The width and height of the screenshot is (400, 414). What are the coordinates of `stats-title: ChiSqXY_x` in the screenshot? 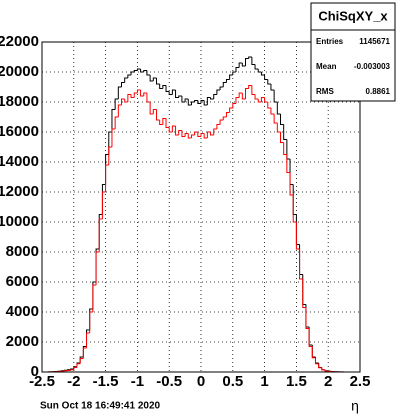 It's located at (353, 15).